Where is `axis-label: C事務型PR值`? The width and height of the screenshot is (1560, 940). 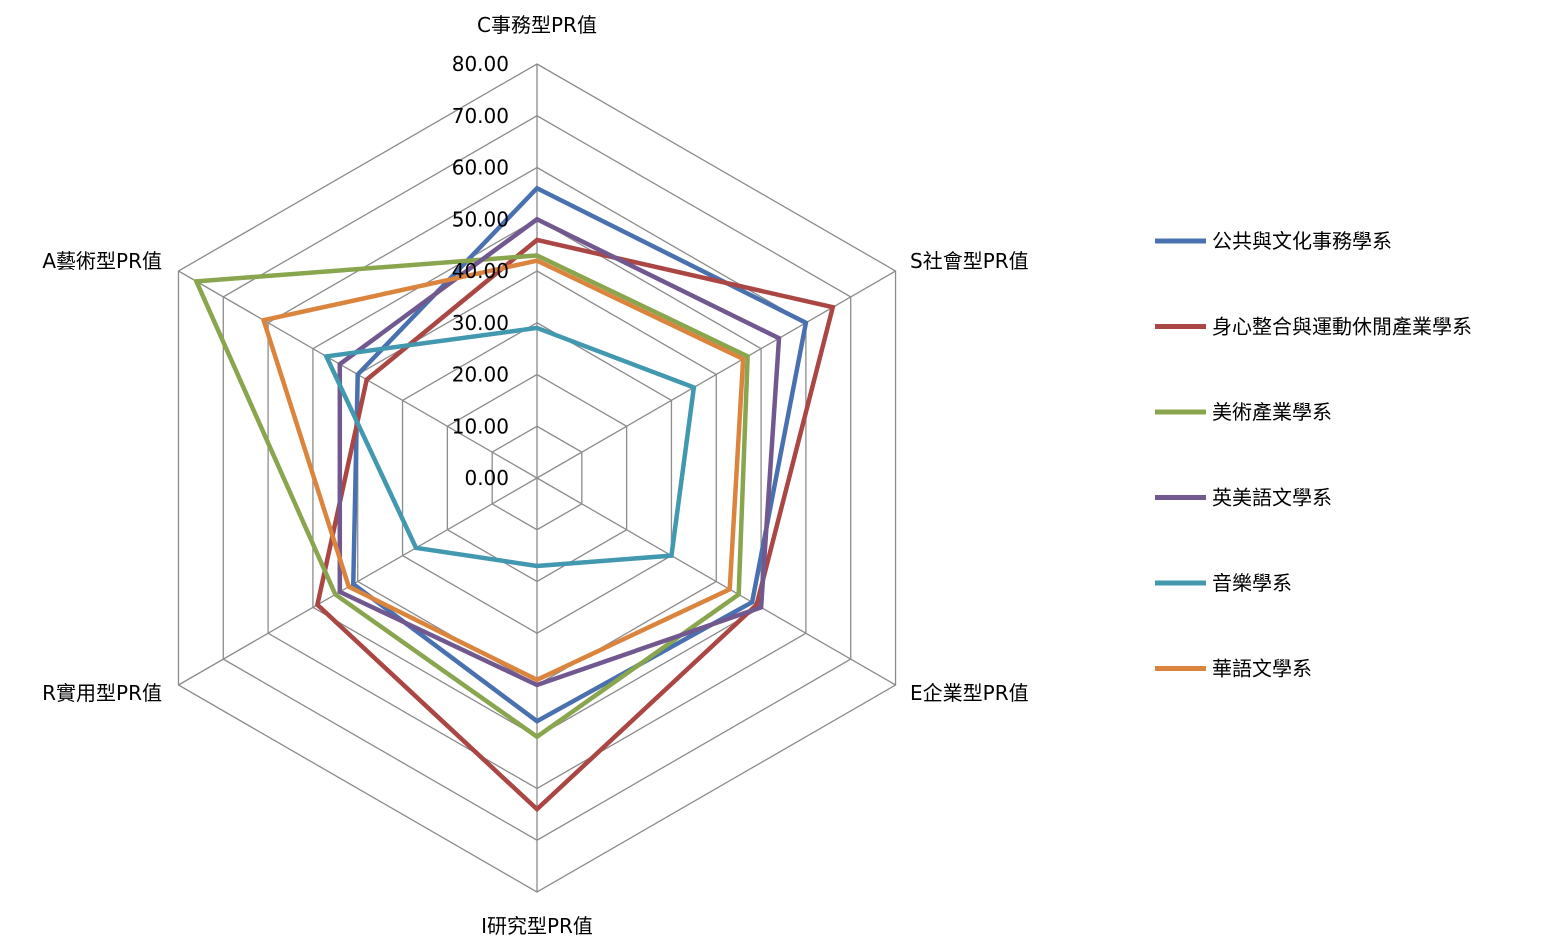
axis-label: C事務型PR值 is located at coordinates (537, 25).